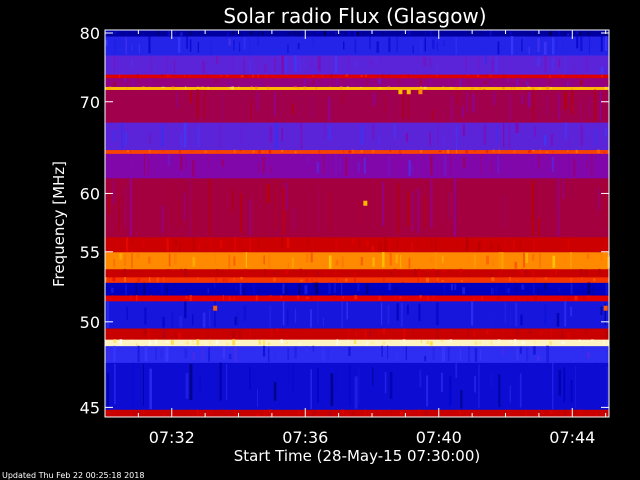 The width and height of the screenshot is (640, 480). Describe the element at coordinates (90, 193) in the screenshot. I see `y-tick-label: 60` at that location.